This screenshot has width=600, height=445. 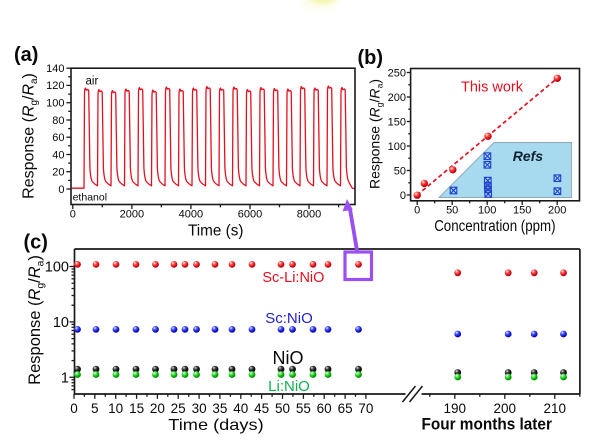 I want to click on svg-text: ethanol, so click(x=90, y=197).